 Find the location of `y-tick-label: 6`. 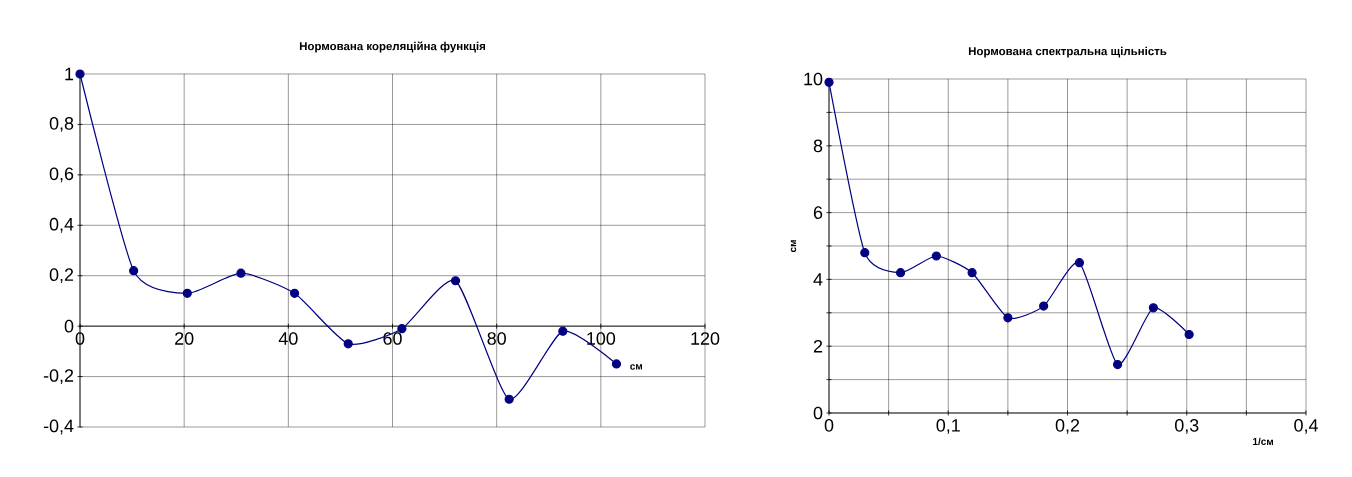

y-tick-label: 6 is located at coordinates (818, 212).